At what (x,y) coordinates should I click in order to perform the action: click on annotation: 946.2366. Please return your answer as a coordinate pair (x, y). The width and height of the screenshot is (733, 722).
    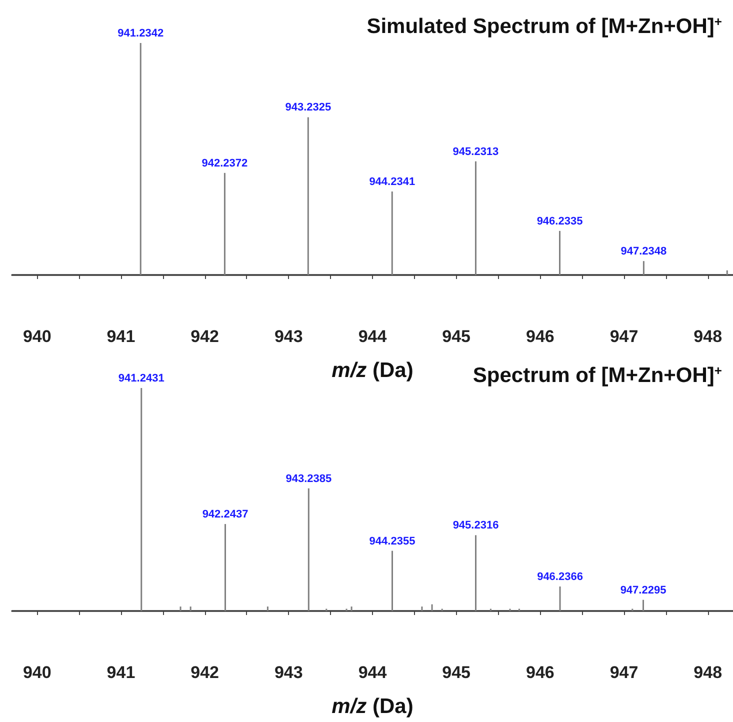
    Looking at the image, I should click on (560, 576).